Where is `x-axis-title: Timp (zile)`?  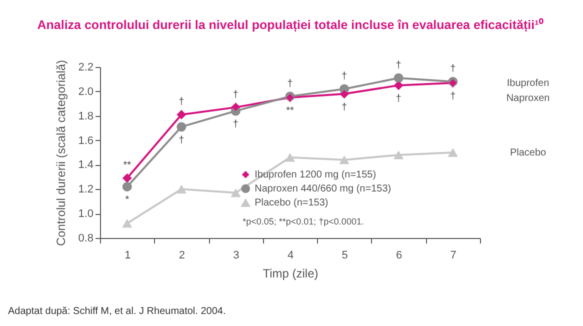
x-axis-title: Timp (zile) is located at coordinates (290, 273).